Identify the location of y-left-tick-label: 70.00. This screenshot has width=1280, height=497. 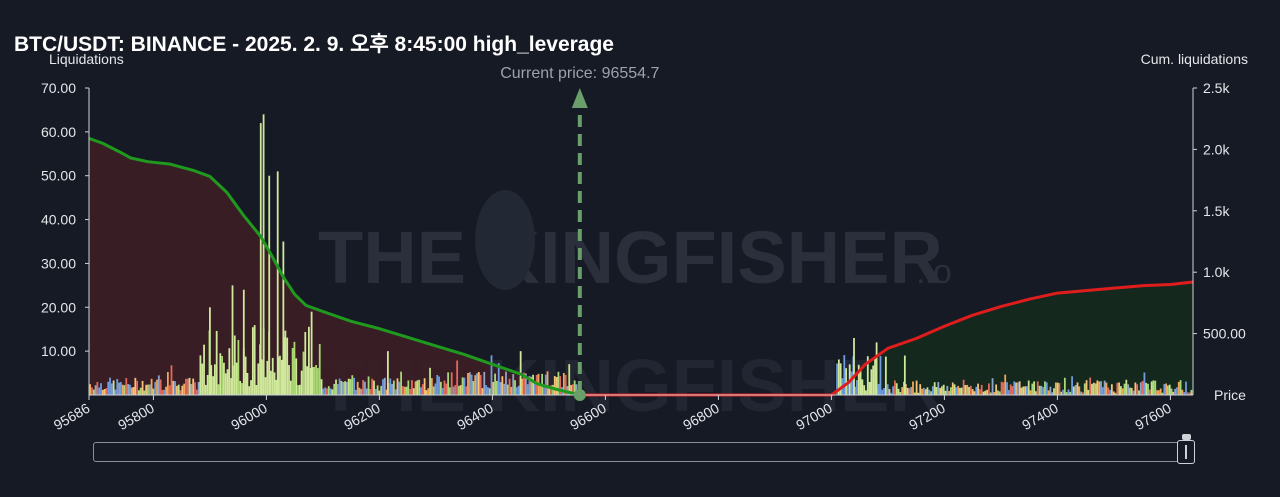
(58, 88).